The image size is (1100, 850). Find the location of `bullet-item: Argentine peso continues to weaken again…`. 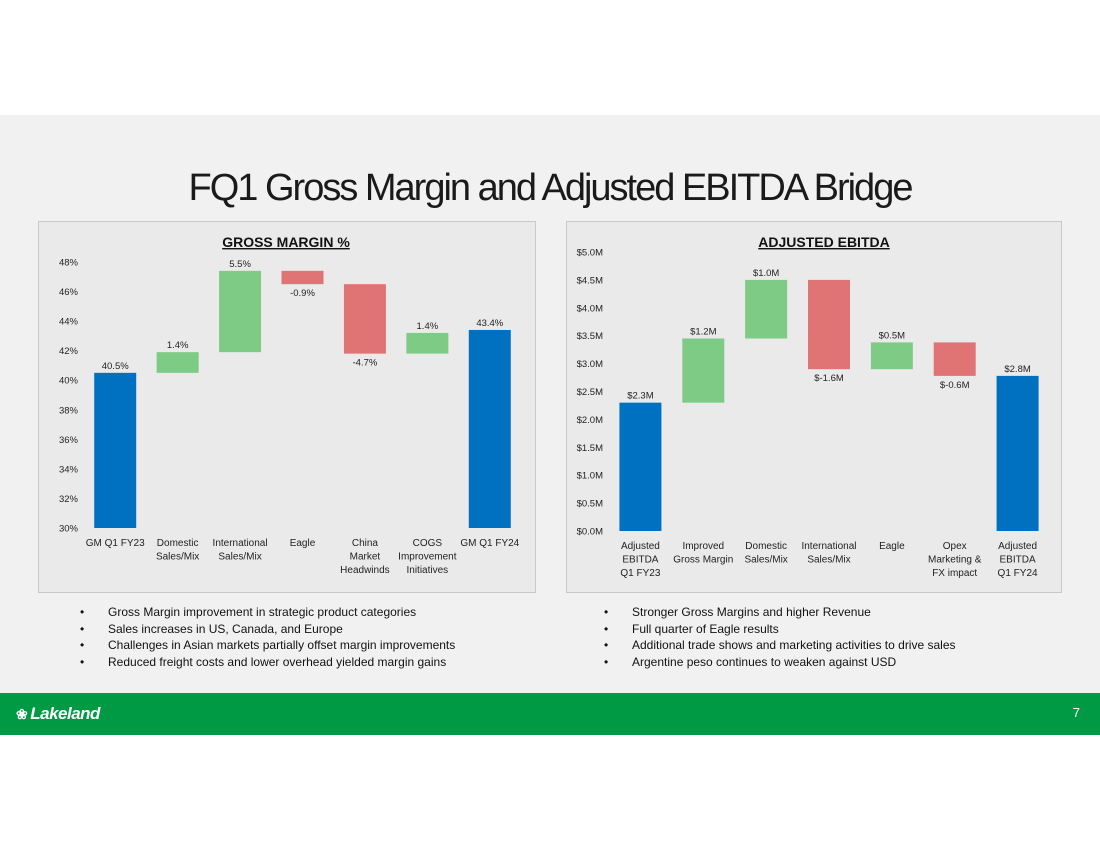

bullet-item: Argentine peso continues to weaken again… is located at coordinates (780, 662).